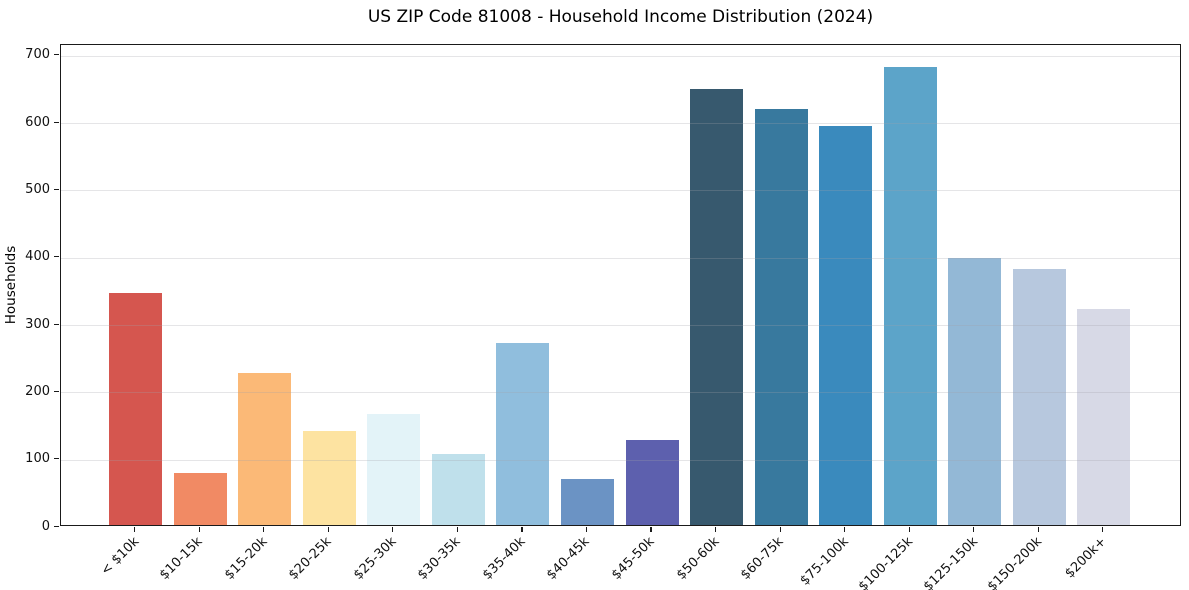 The width and height of the screenshot is (1189, 590). Describe the element at coordinates (37, 257) in the screenshot. I see `y-tick-label-400: 400` at that location.